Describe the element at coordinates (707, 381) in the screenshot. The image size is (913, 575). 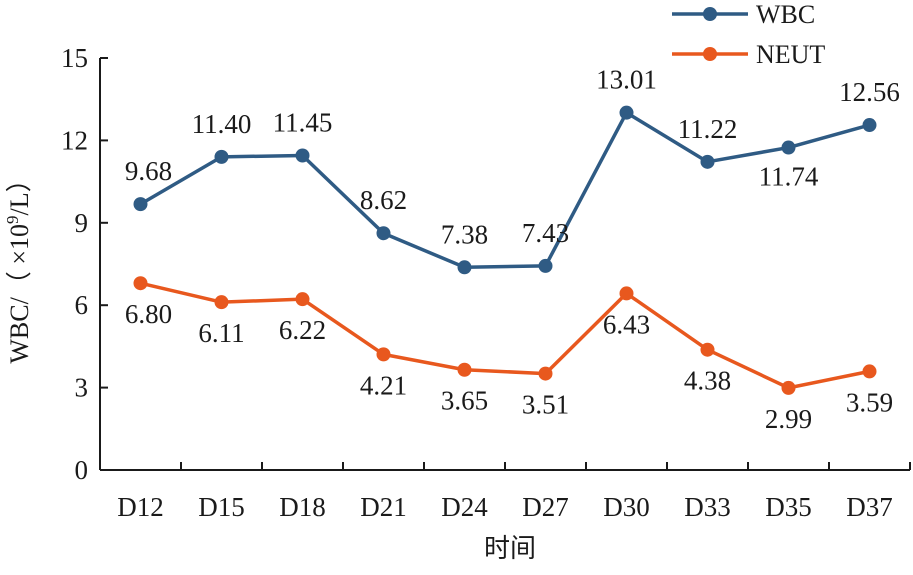
I see `data-label-neut: 4.38` at that location.